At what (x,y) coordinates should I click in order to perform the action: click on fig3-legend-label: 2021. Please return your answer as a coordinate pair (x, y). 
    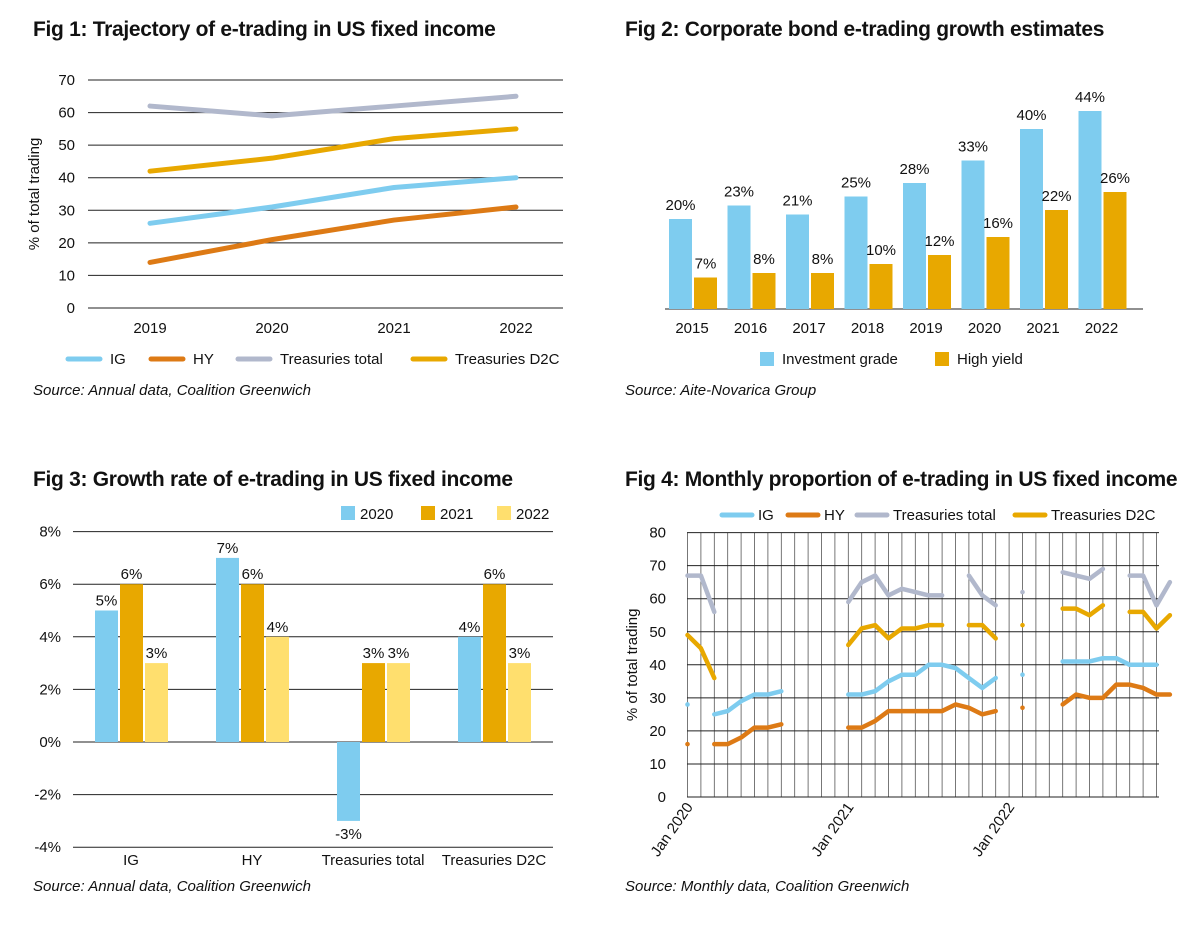
    Looking at the image, I should click on (456, 514).